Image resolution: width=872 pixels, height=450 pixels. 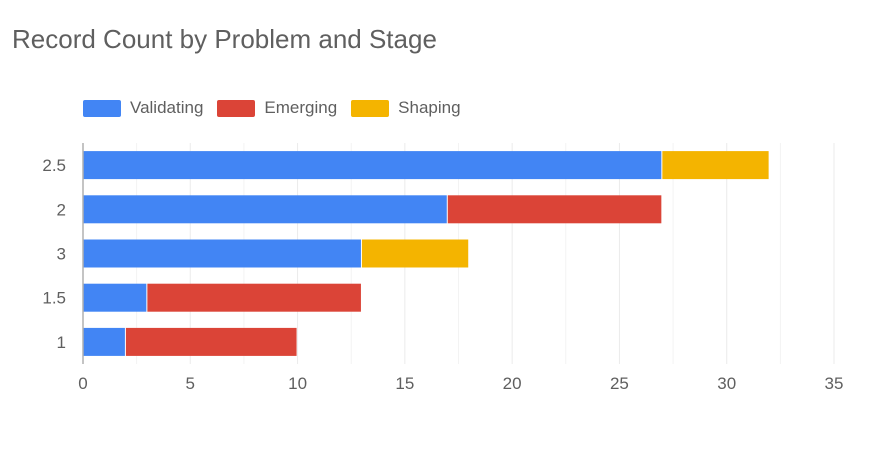 I want to click on y-tick-label: 3, so click(x=61, y=254).